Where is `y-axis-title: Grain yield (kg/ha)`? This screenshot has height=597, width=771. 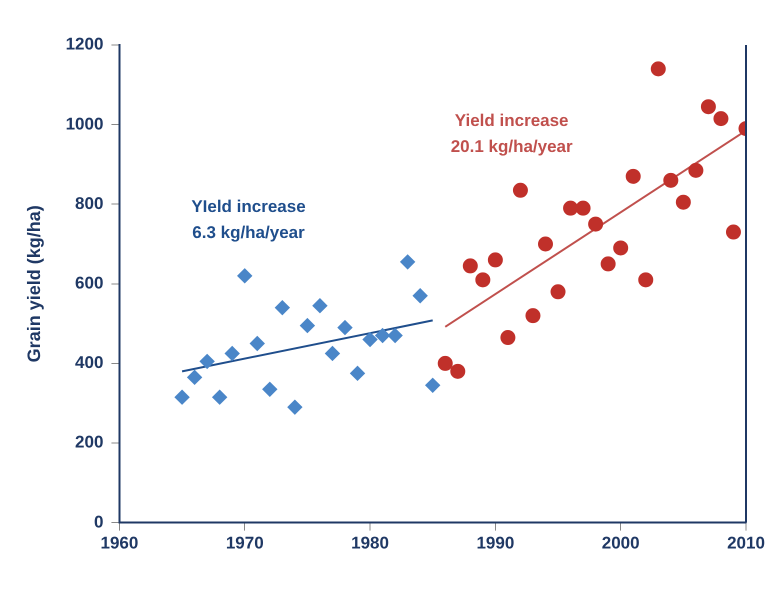 y-axis-title: Grain yield (kg/ha) is located at coordinates (34, 283).